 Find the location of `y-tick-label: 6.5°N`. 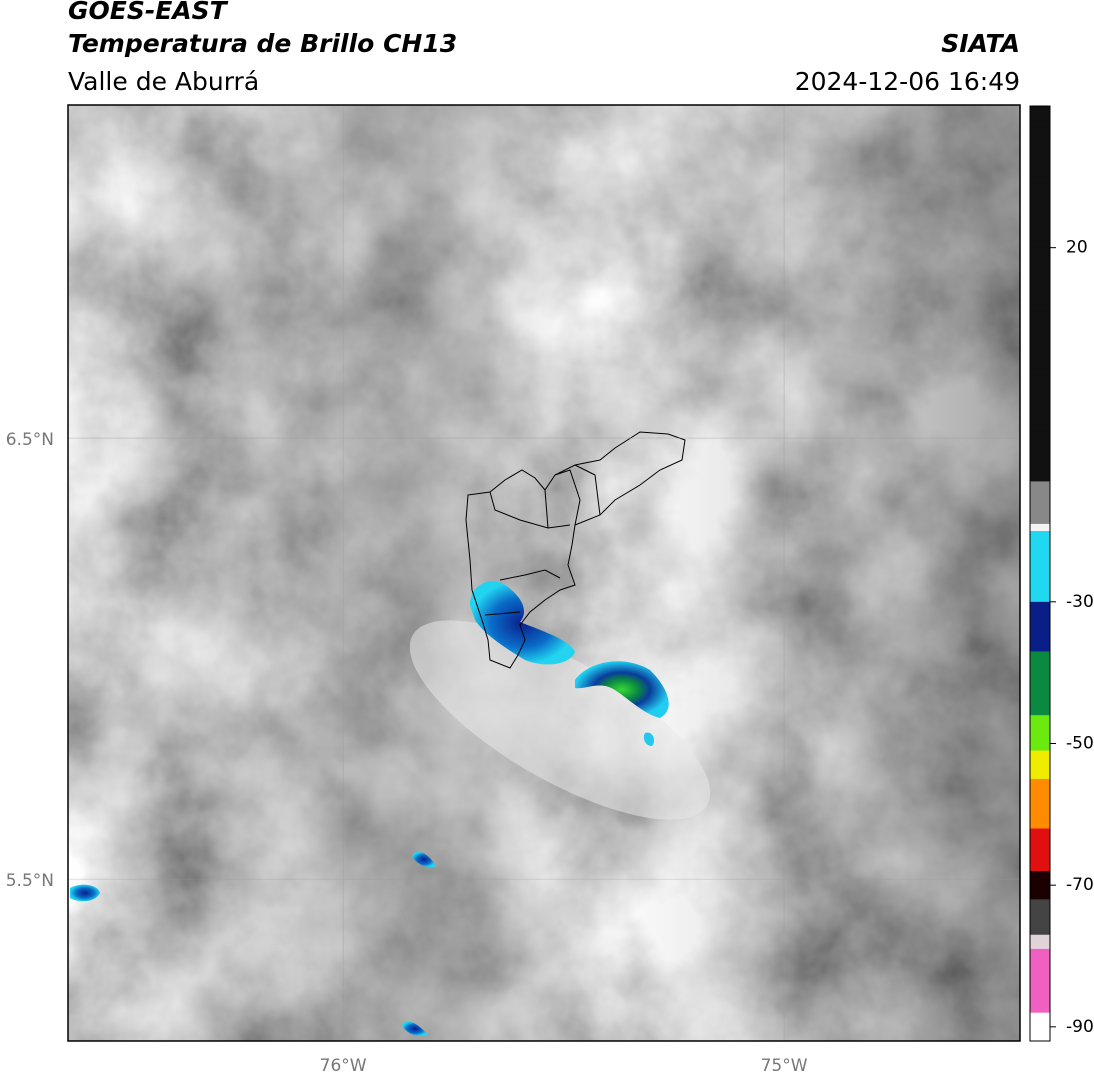

y-tick-label: 6.5°N is located at coordinates (30, 440).